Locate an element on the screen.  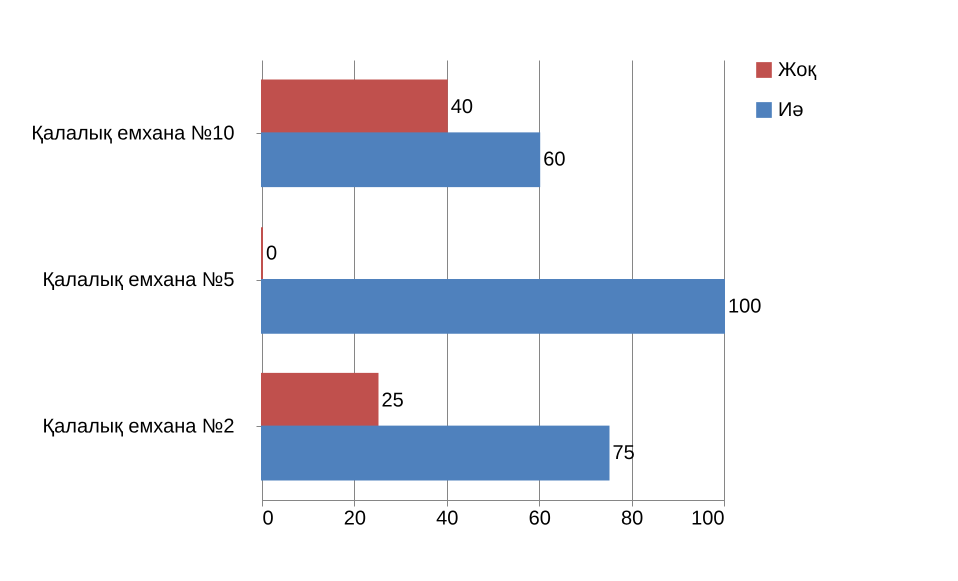
data-label: 25 is located at coordinates (393, 400).